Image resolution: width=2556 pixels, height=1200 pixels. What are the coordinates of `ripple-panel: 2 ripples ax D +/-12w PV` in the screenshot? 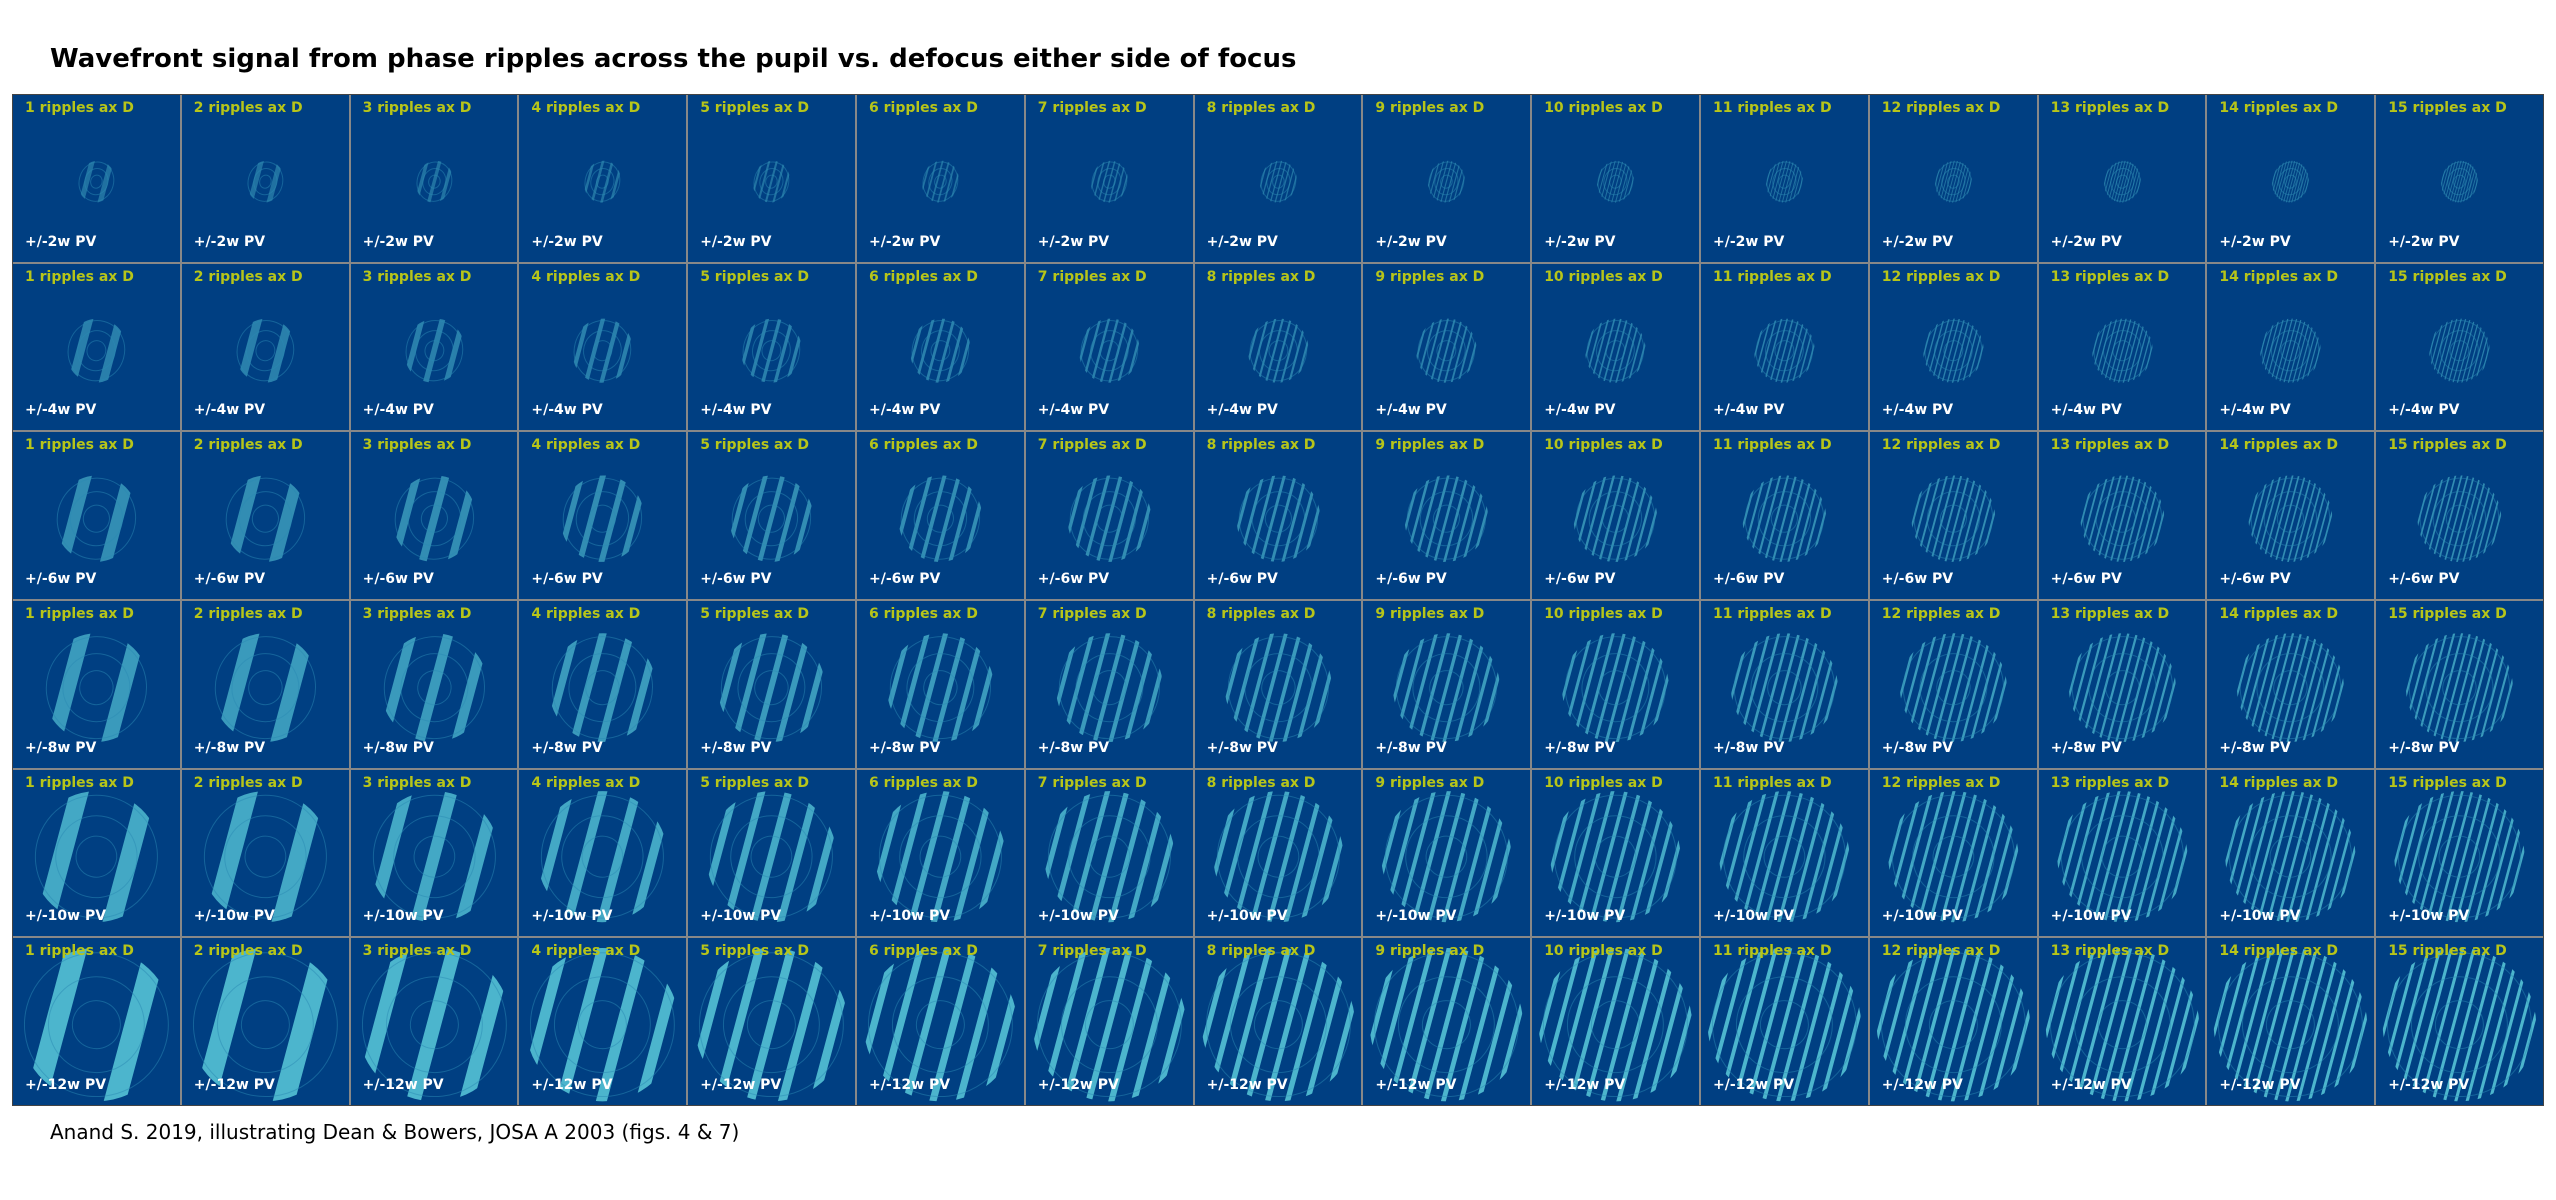 It's located at (265, 1021).